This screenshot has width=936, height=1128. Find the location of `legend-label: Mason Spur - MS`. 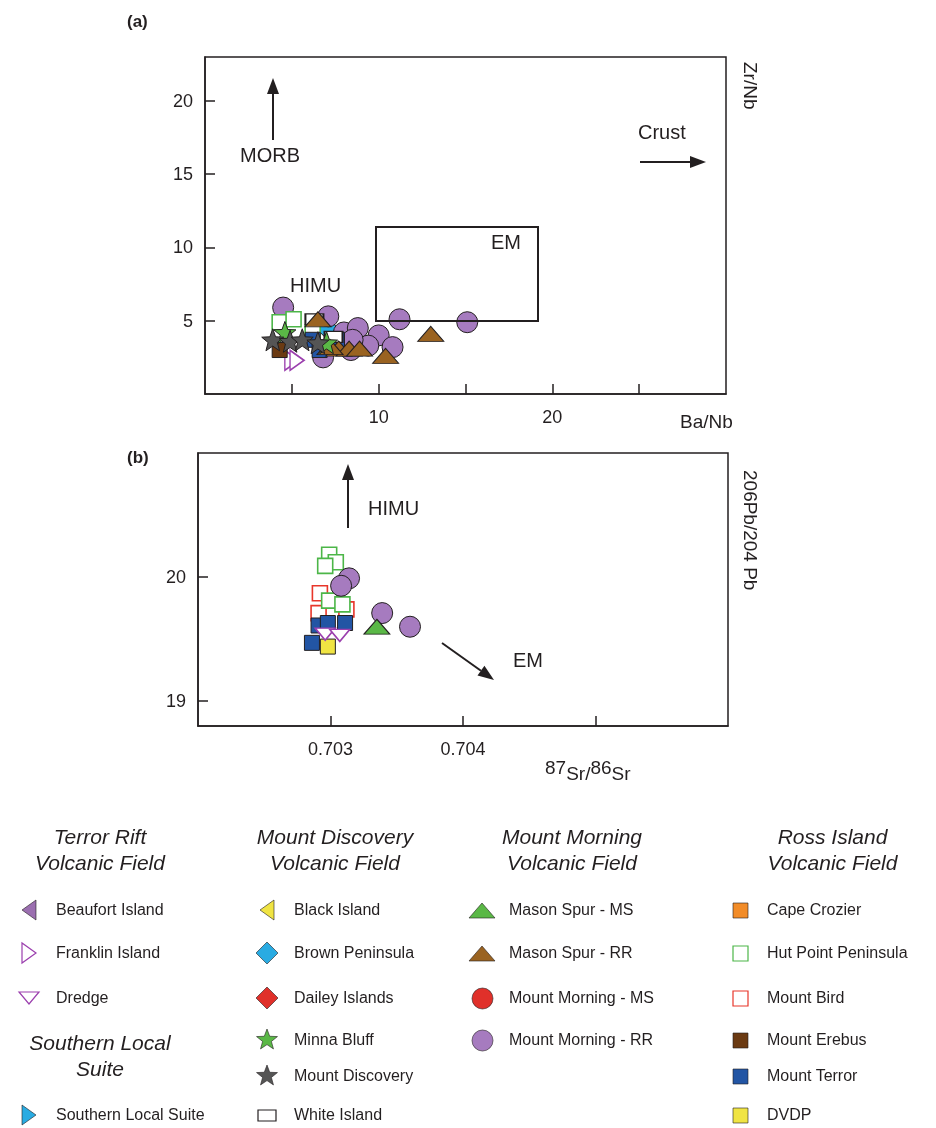

legend-label: Mason Spur - MS is located at coordinates (571, 910).